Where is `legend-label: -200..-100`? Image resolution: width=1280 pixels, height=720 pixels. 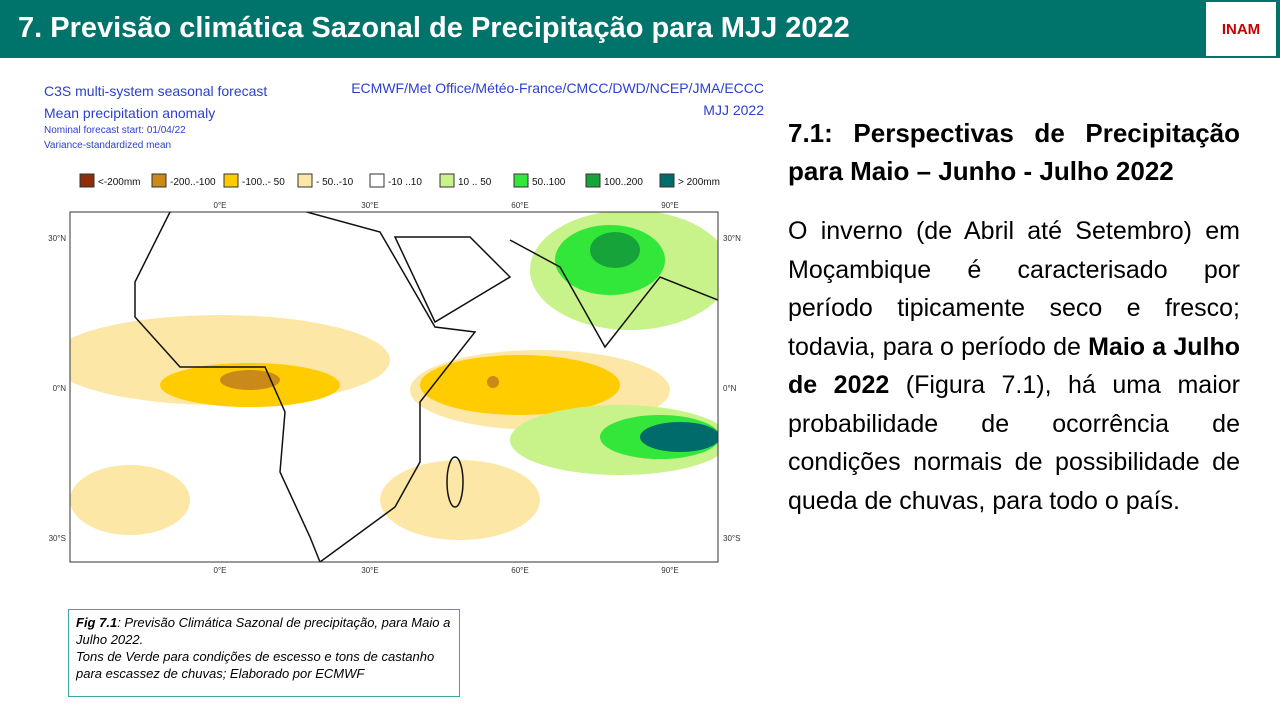
legend-label: -200..-100 is located at coordinates (193, 182).